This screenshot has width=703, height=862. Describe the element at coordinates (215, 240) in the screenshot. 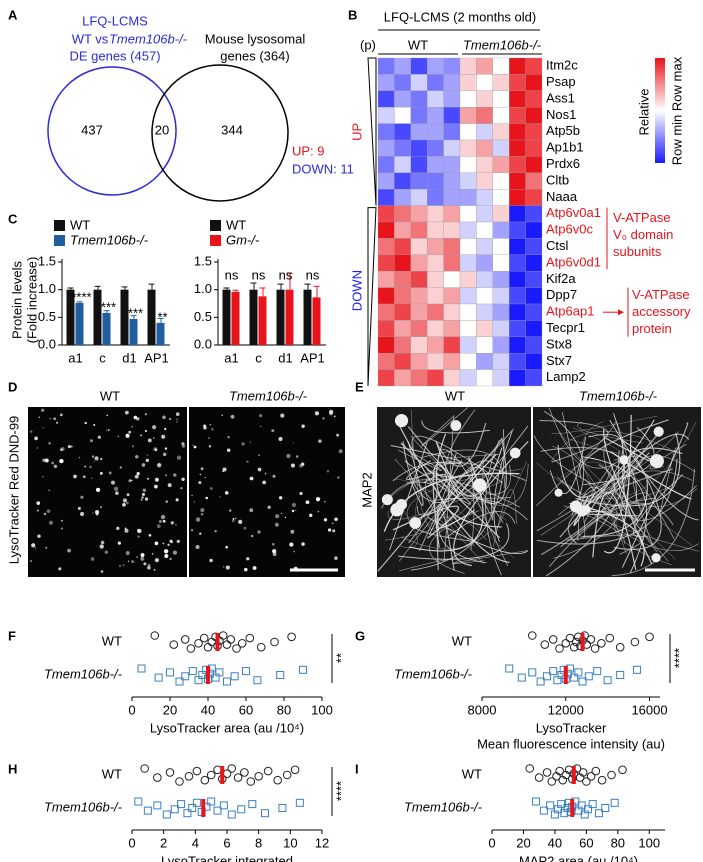

I see `legend-swatch` at that location.